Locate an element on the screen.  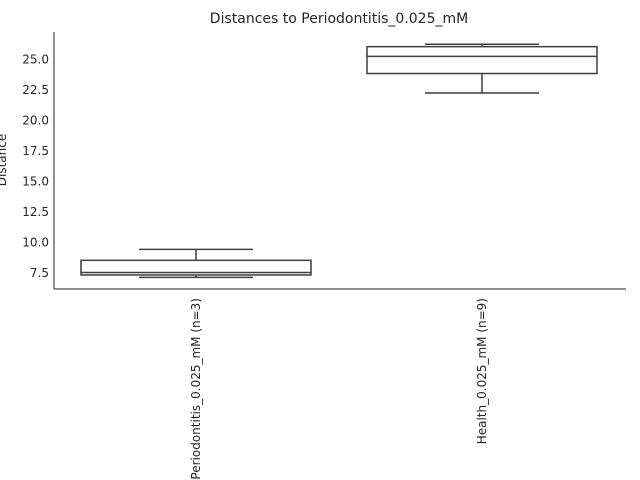
y-tick-label: 12.5 is located at coordinates (35, 212).